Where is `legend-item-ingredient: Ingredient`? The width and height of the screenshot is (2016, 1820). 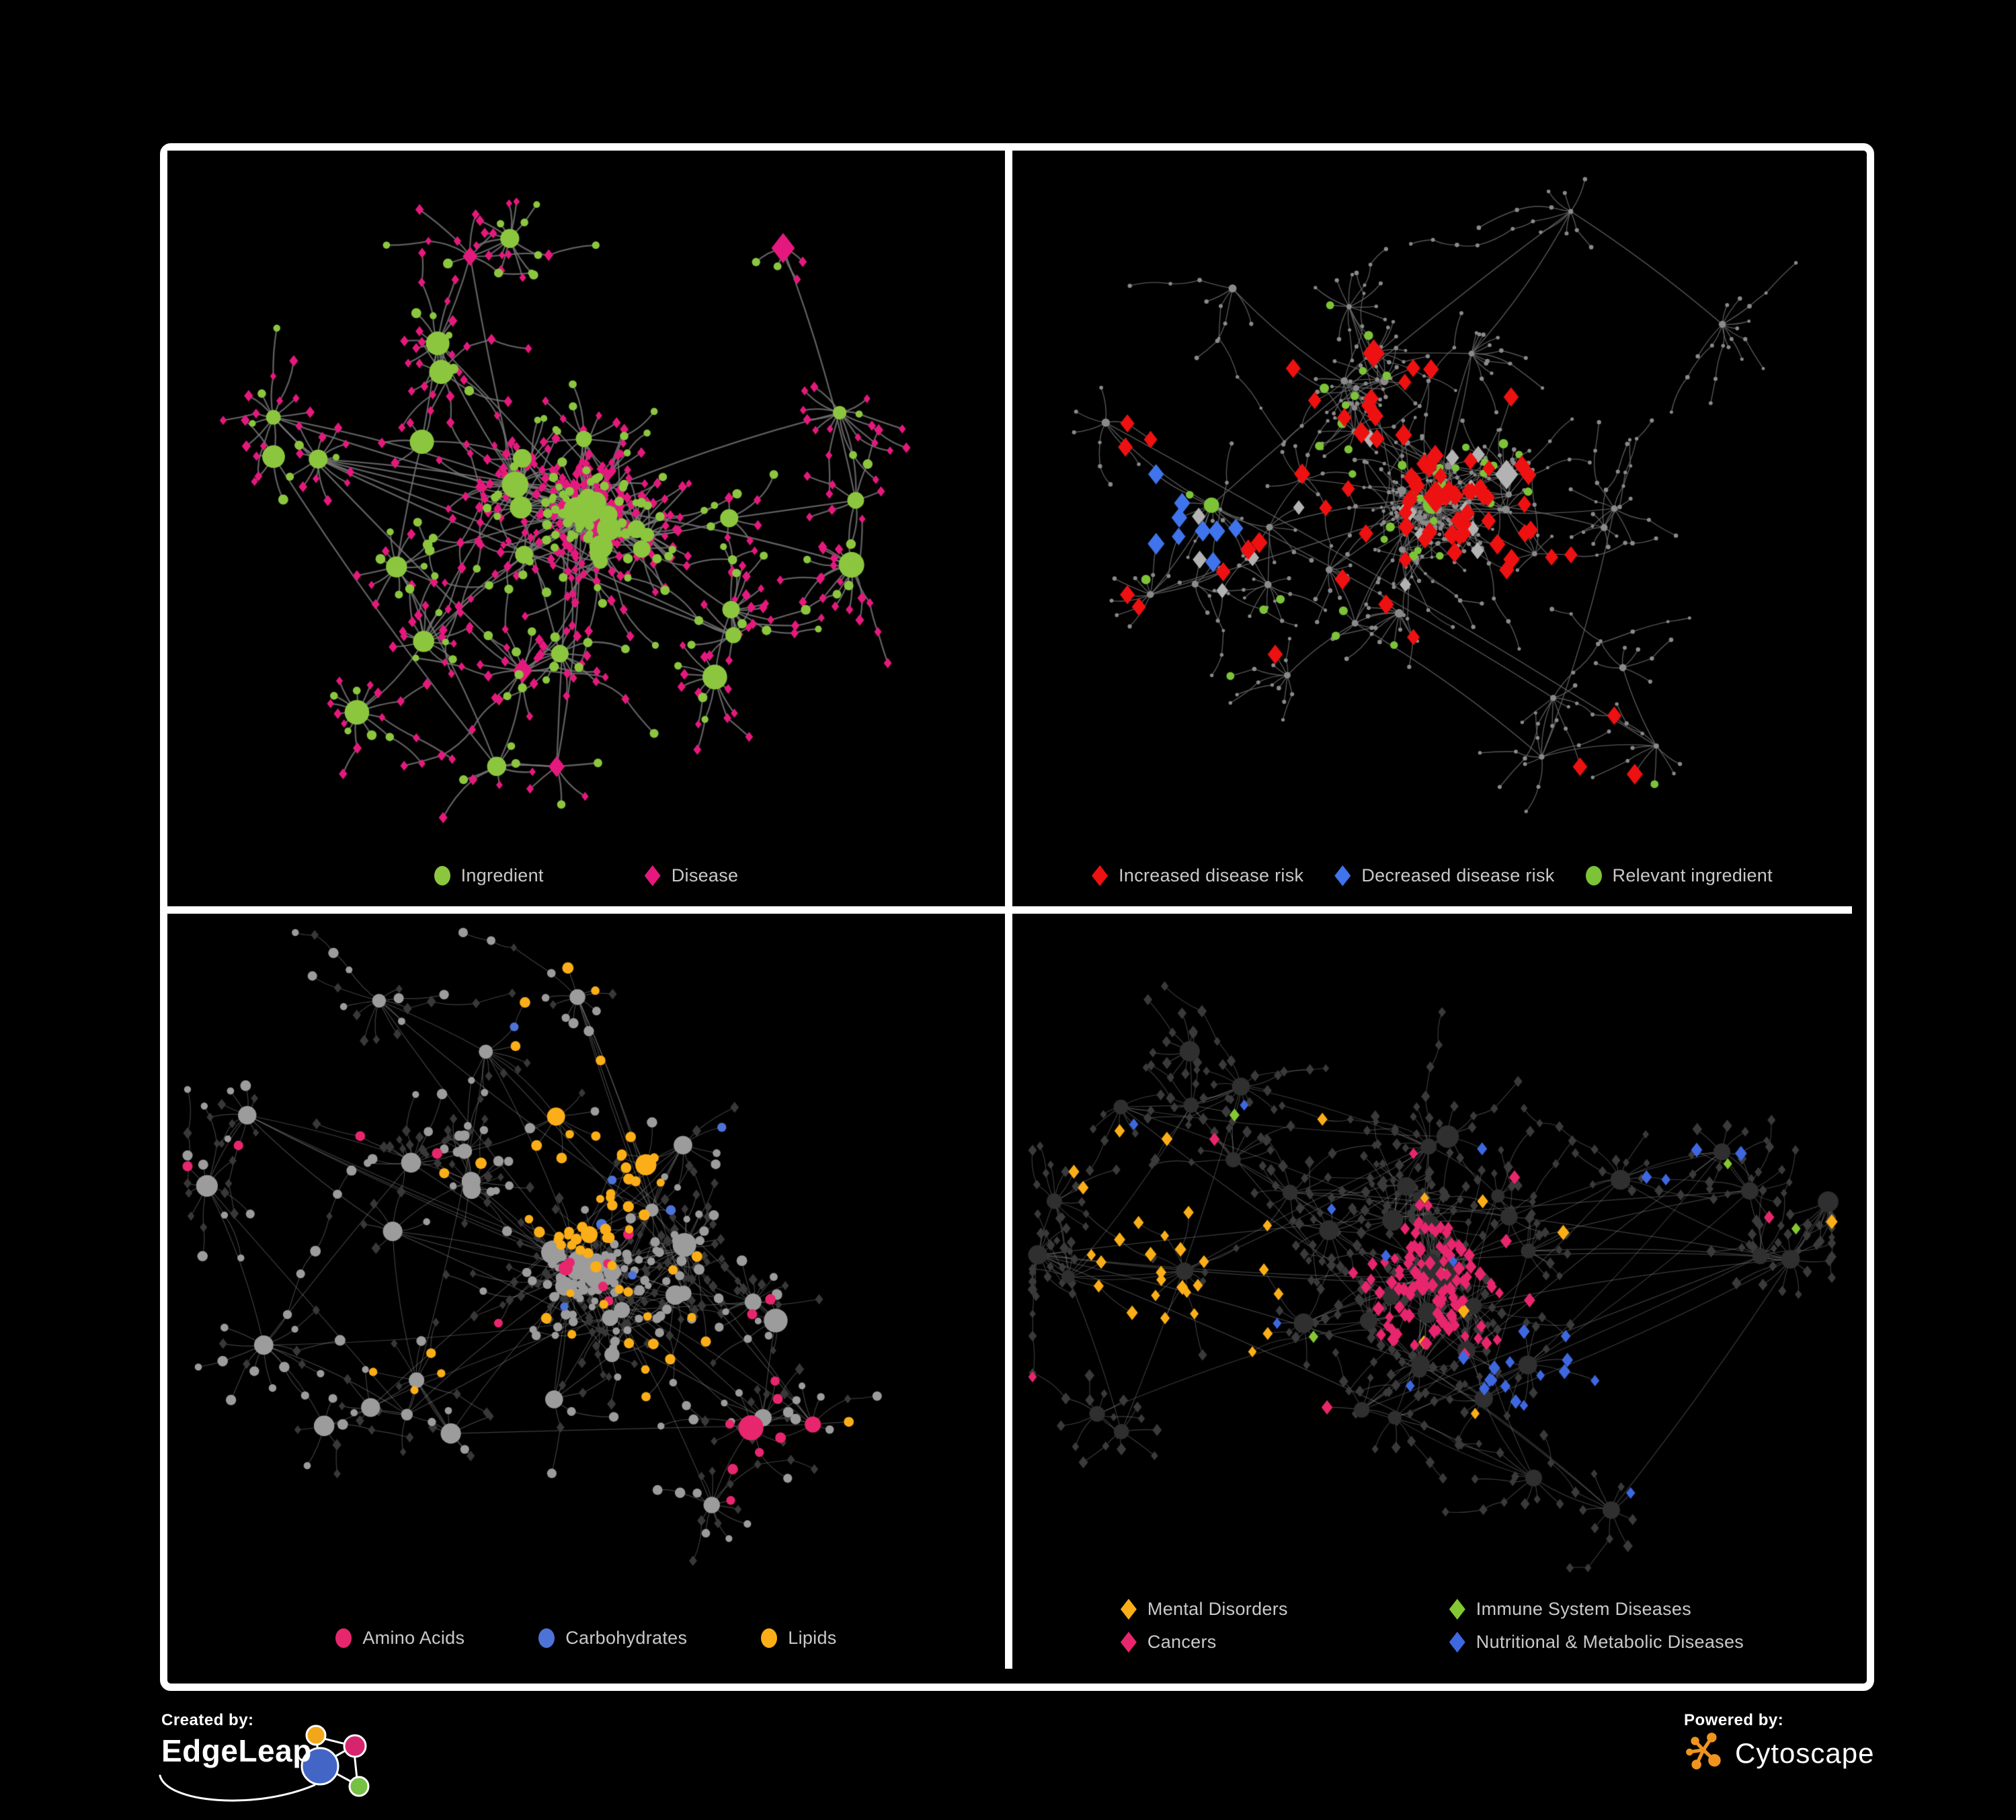 legend-item-ingredient: Ingredient is located at coordinates (489, 875).